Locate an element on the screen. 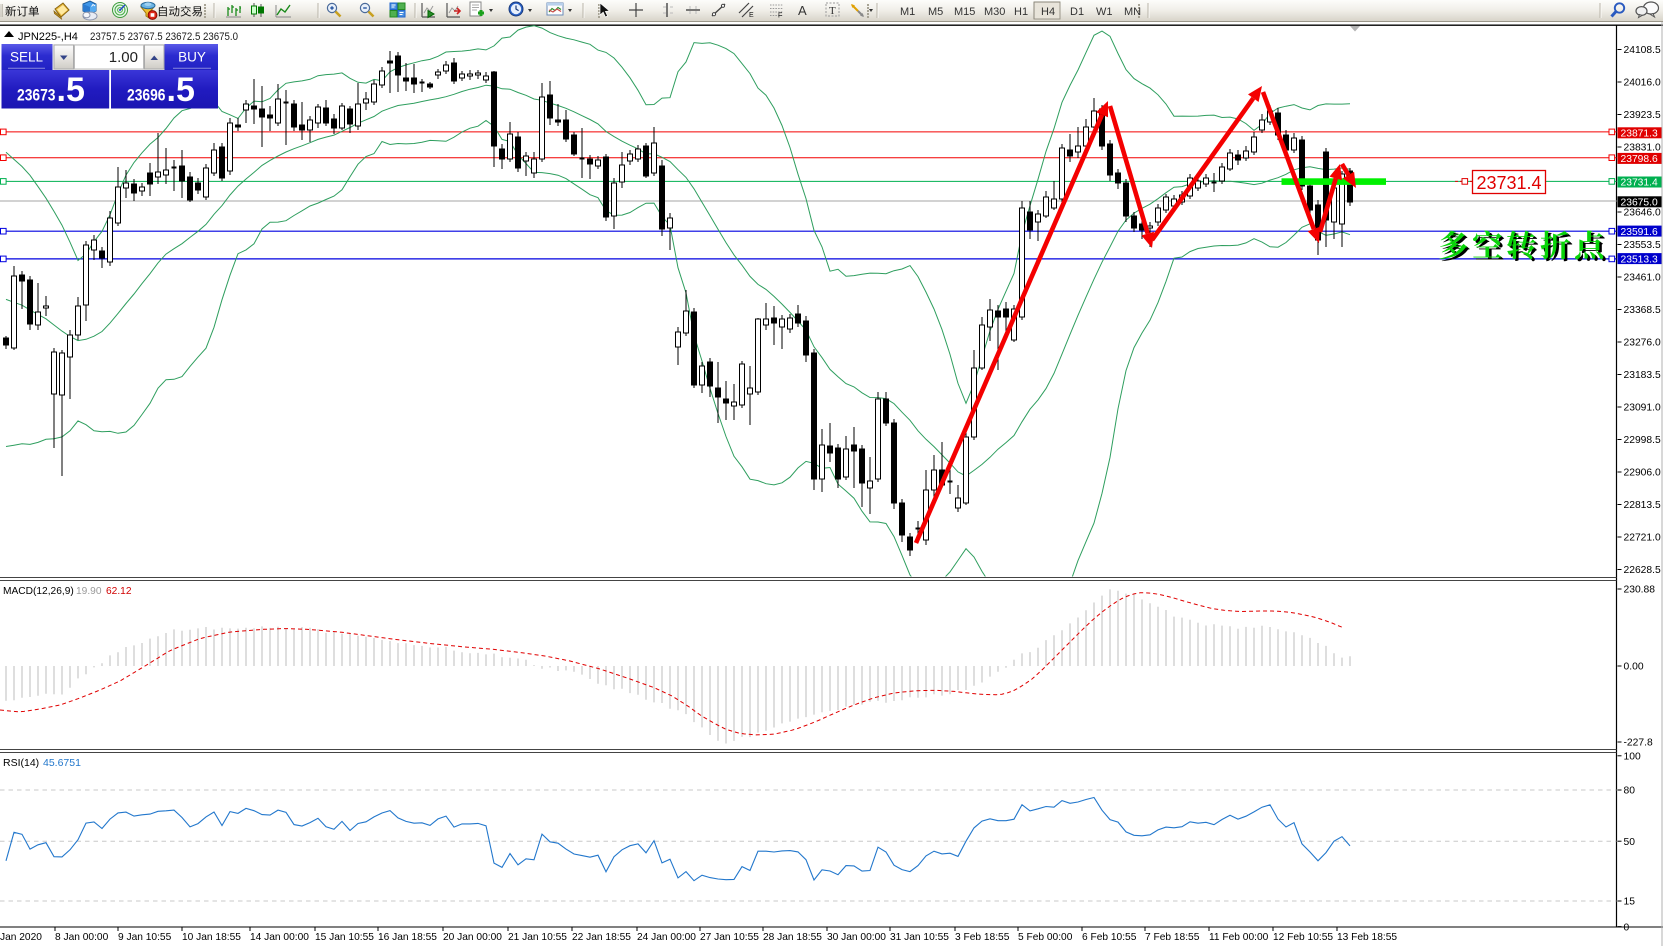 This screenshot has height=946, width=1663. svg-text: 12 Feb 10:55 is located at coordinates (1303, 937).